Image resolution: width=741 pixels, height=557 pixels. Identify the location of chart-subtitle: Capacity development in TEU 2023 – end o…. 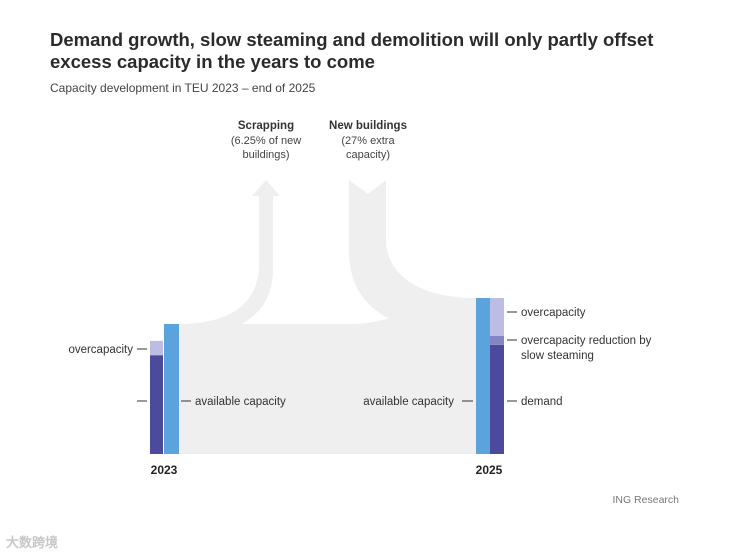
(183, 88).